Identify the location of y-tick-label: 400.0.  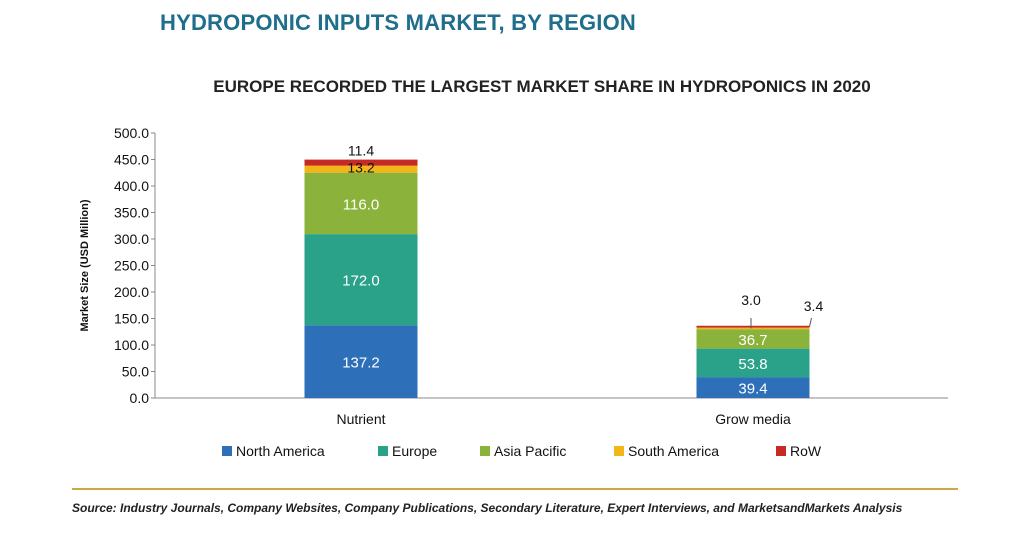
(131, 186).